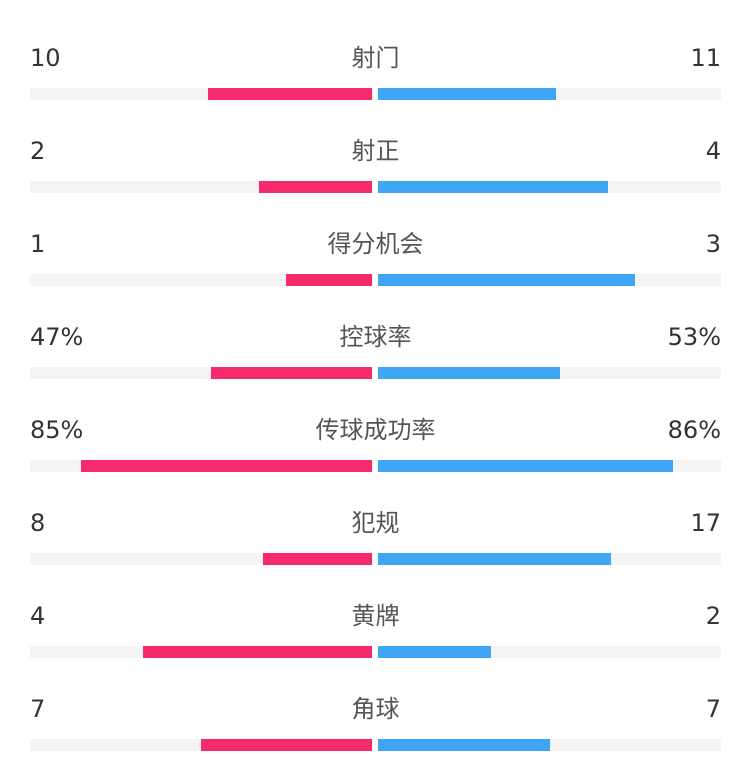  I want to click on stat-row: 47% 控球率 53%, so click(375, 356).